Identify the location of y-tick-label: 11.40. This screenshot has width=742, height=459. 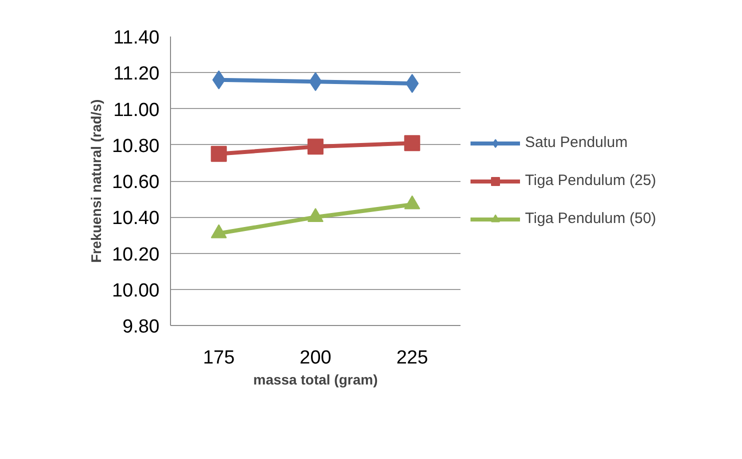
(136, 38).